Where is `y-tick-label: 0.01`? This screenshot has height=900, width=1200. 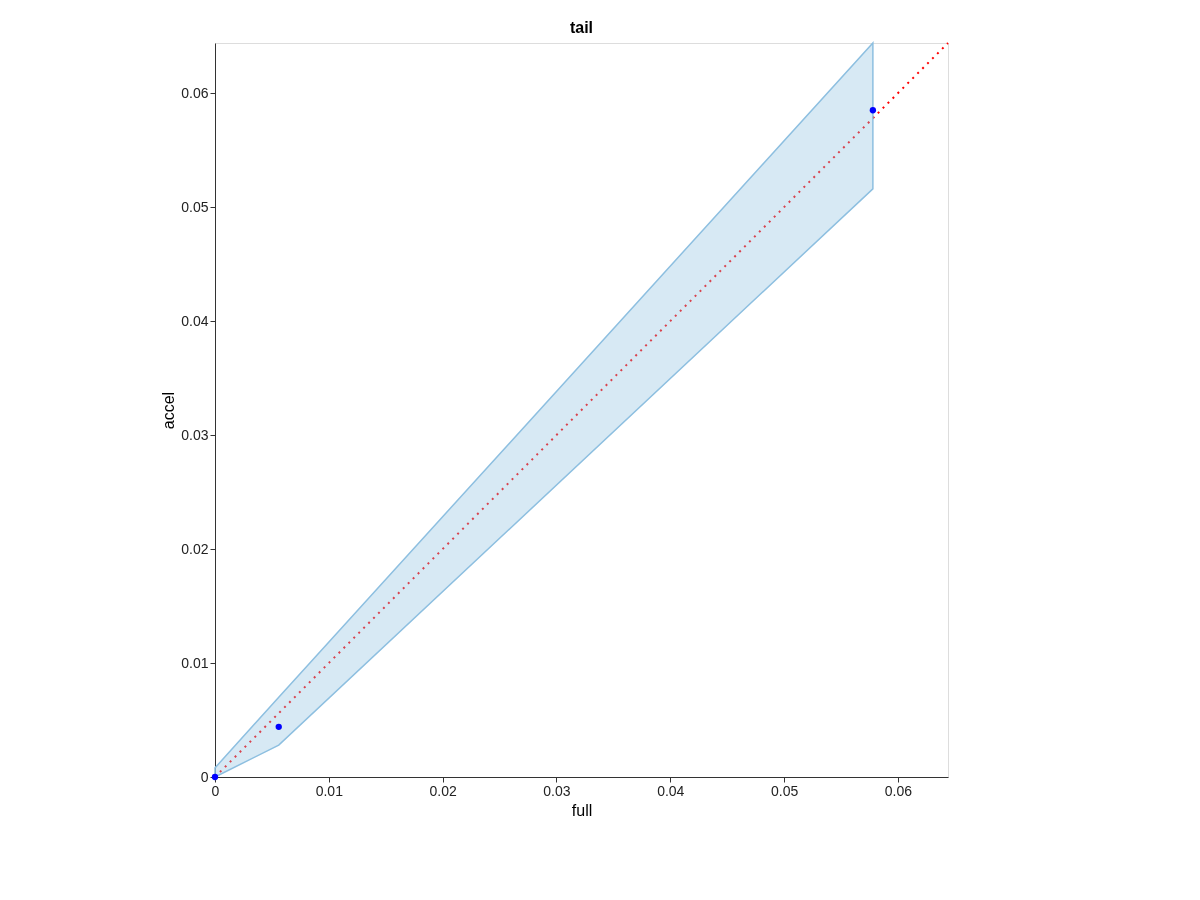 y-tick-label: 0.01 is located at coordinates (195, 662).